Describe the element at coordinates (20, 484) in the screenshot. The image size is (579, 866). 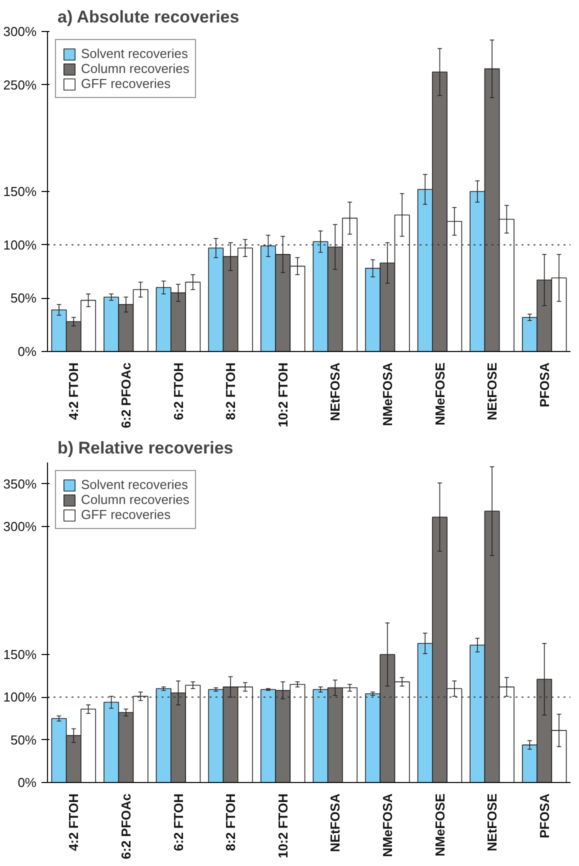
I see `y-tick-label: 350%` at that location.